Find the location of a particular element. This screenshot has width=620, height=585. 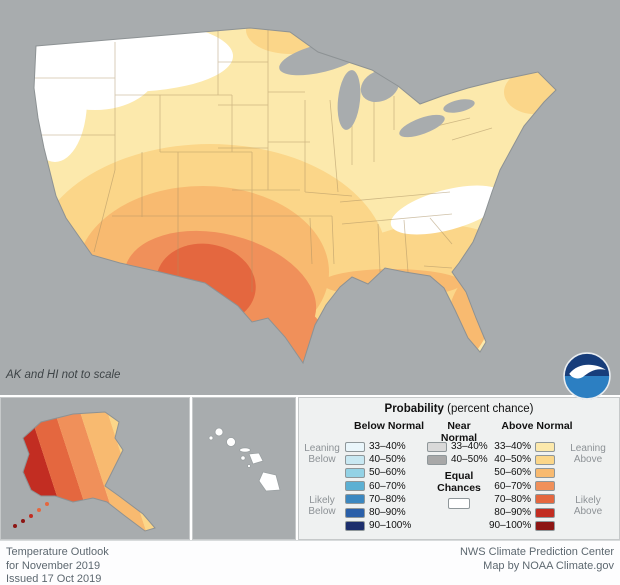

legend-title-suffix: (percent chance) is located at coordinates (488, 409).